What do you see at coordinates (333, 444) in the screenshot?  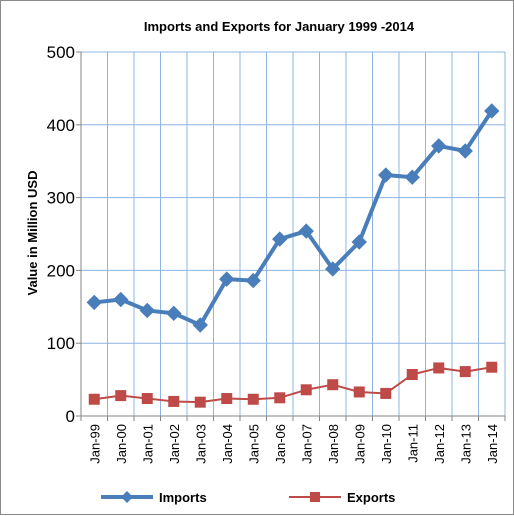 I see `x-tick-label: Jan-08` at bounding box center [333, 444].